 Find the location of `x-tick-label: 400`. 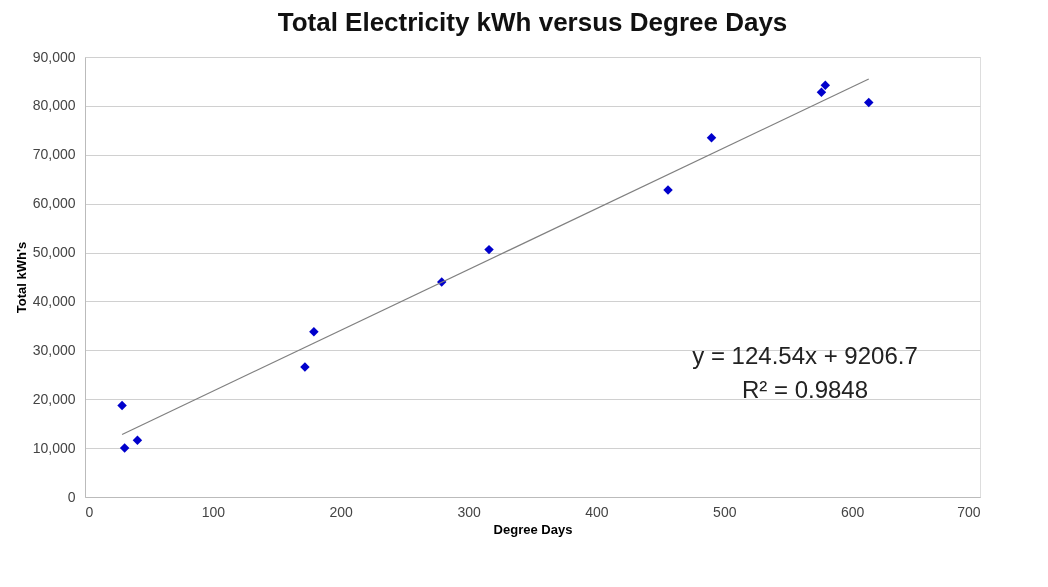

x-tick-label: 400 is located at coordinates (597, 511).